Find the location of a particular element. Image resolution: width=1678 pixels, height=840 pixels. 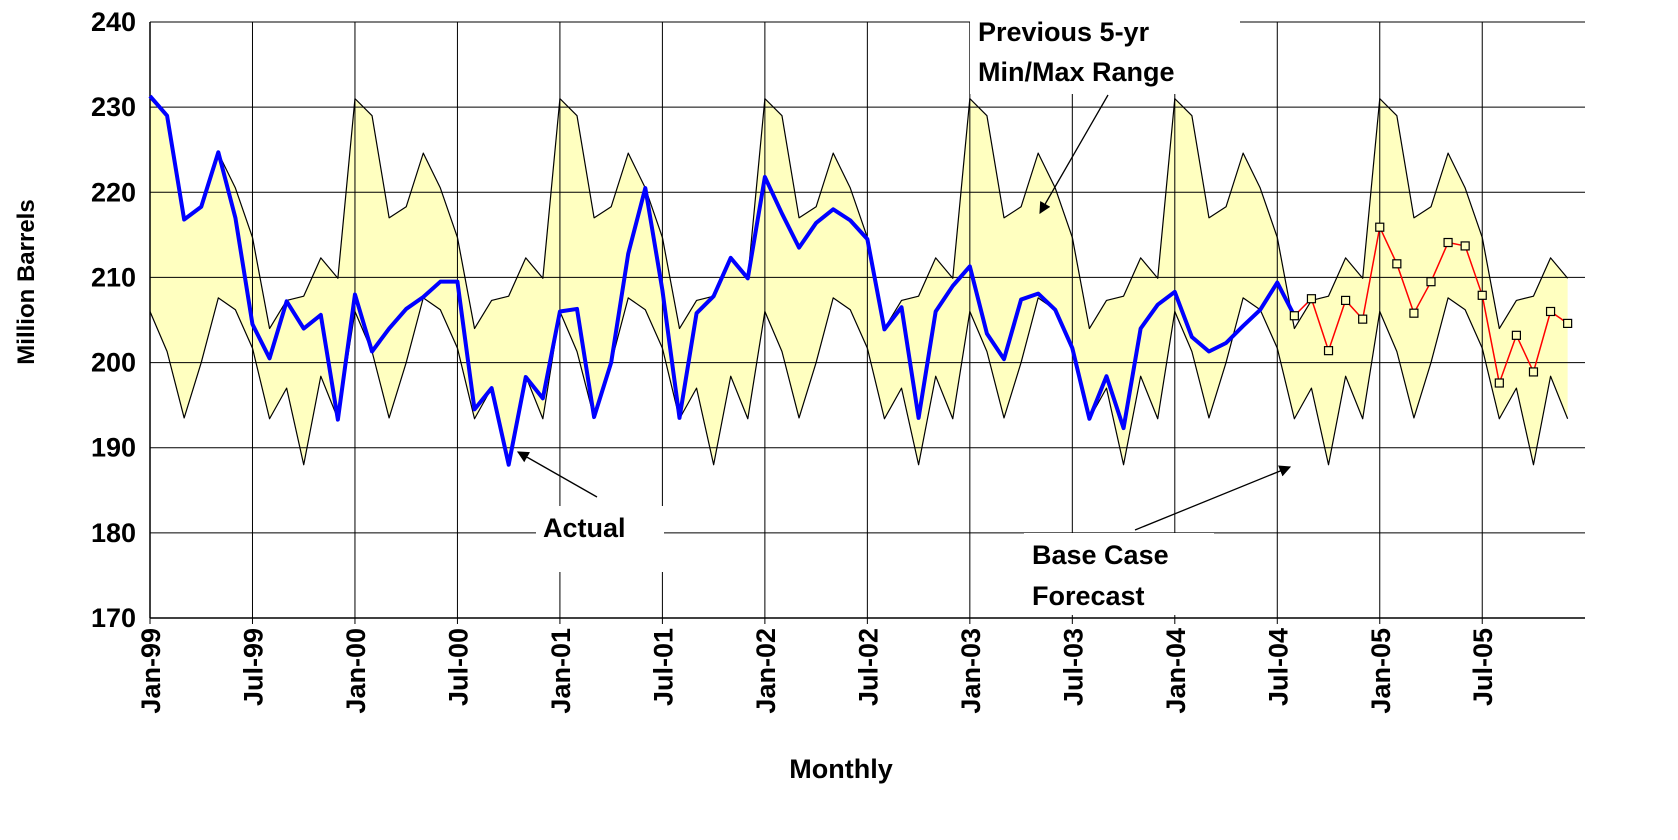

x-tick-label: Jan-03 is located at coordinates (971, 671).